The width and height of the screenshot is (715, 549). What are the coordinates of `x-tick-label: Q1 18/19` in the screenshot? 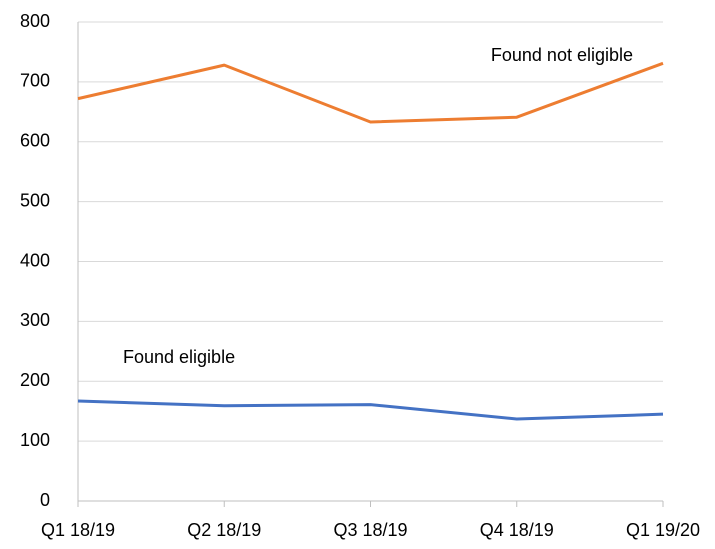 It's located at (78, 530).